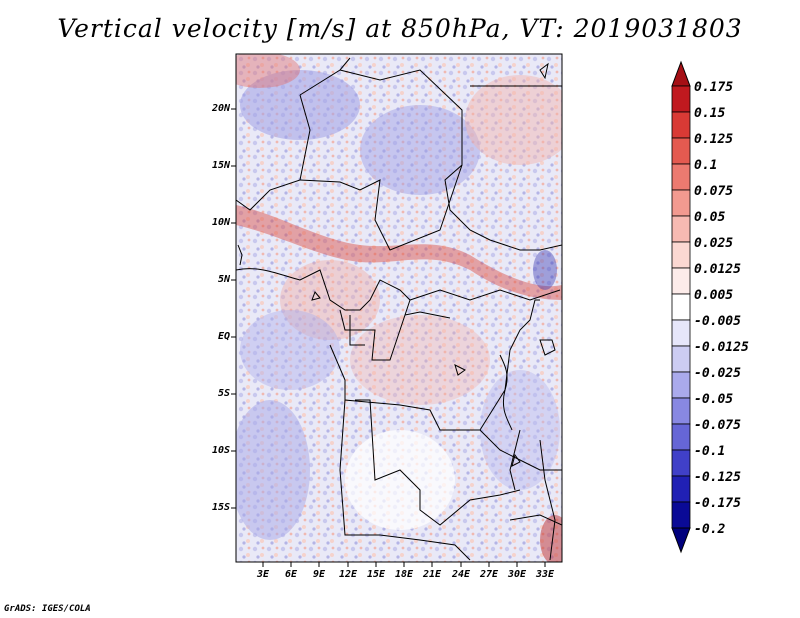 Image resolution: width=800 pixels, height=618 pixels. Describe the element at coordinates (717, 373) in the screenshot. I see `colorbar-label: -0.025` at that location.